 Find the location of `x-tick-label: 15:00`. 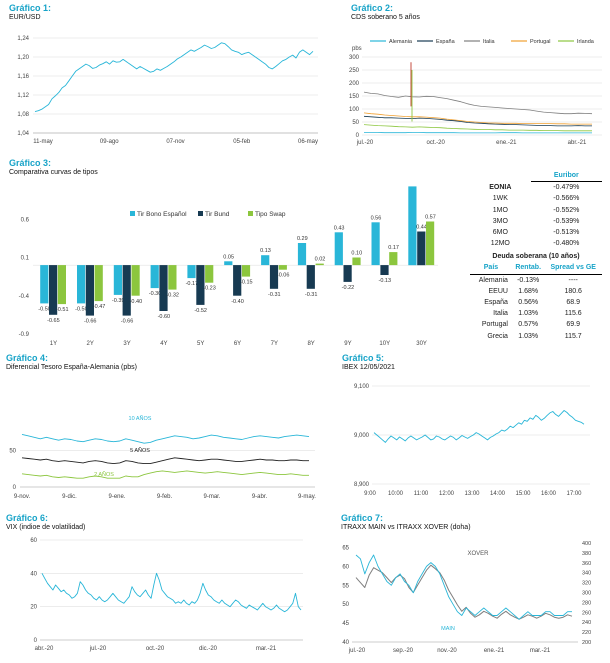

x-tick-label: 15:00 is located at coordinates (523, 494).